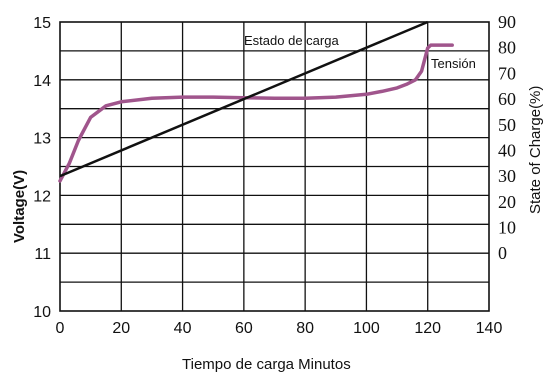 This screenshot has width=546, height=376. What do you see at coordinates (19, 206) in the screenshot?
I see `y-axis-title: Voltage(V)` at bounding box center [19, 206].